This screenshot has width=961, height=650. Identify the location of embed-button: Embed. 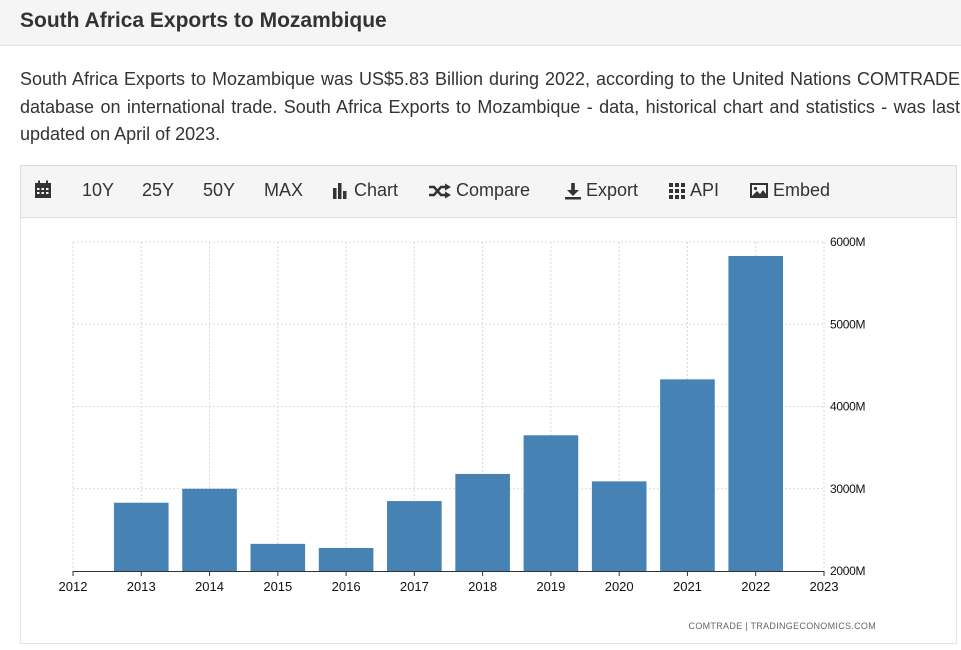
(789, 190).